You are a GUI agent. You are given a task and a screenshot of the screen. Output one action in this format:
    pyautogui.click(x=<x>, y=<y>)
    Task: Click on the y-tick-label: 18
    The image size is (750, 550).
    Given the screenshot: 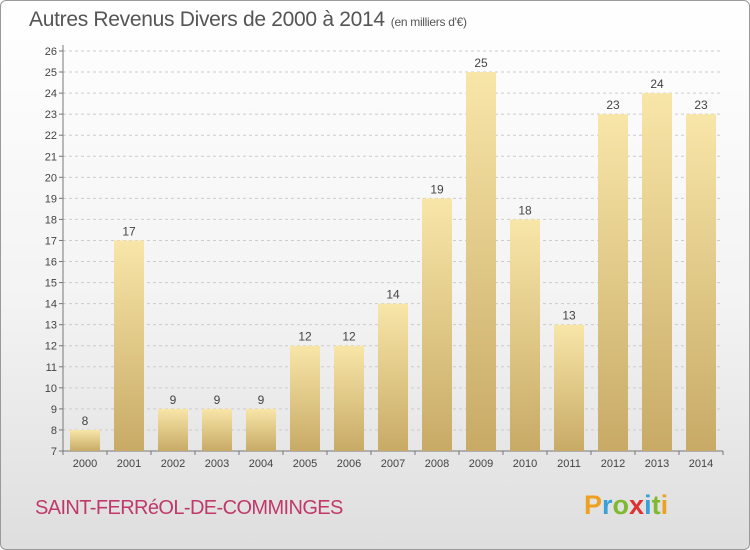 What is the action you would take?
    pyautogui.click(x=51, y=220)
    